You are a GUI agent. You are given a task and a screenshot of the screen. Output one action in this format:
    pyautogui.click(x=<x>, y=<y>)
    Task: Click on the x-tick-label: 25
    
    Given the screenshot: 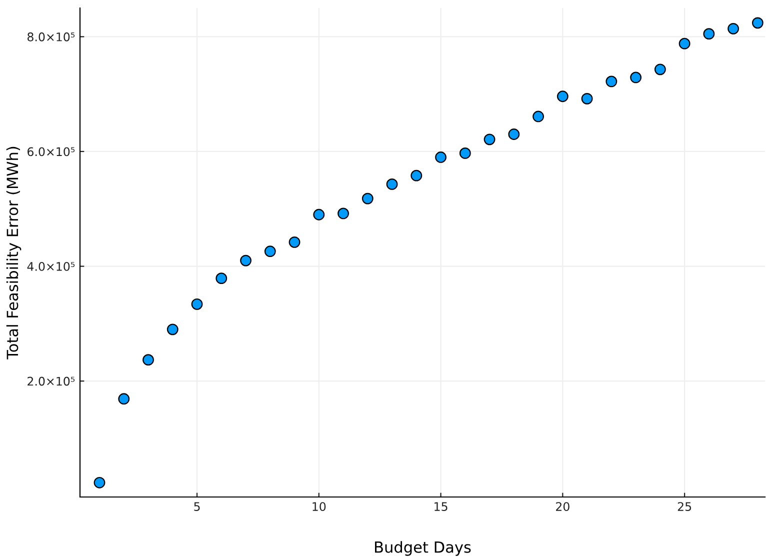 What is the action you would take?
    pyautogui.click(x=685, y=506)
    